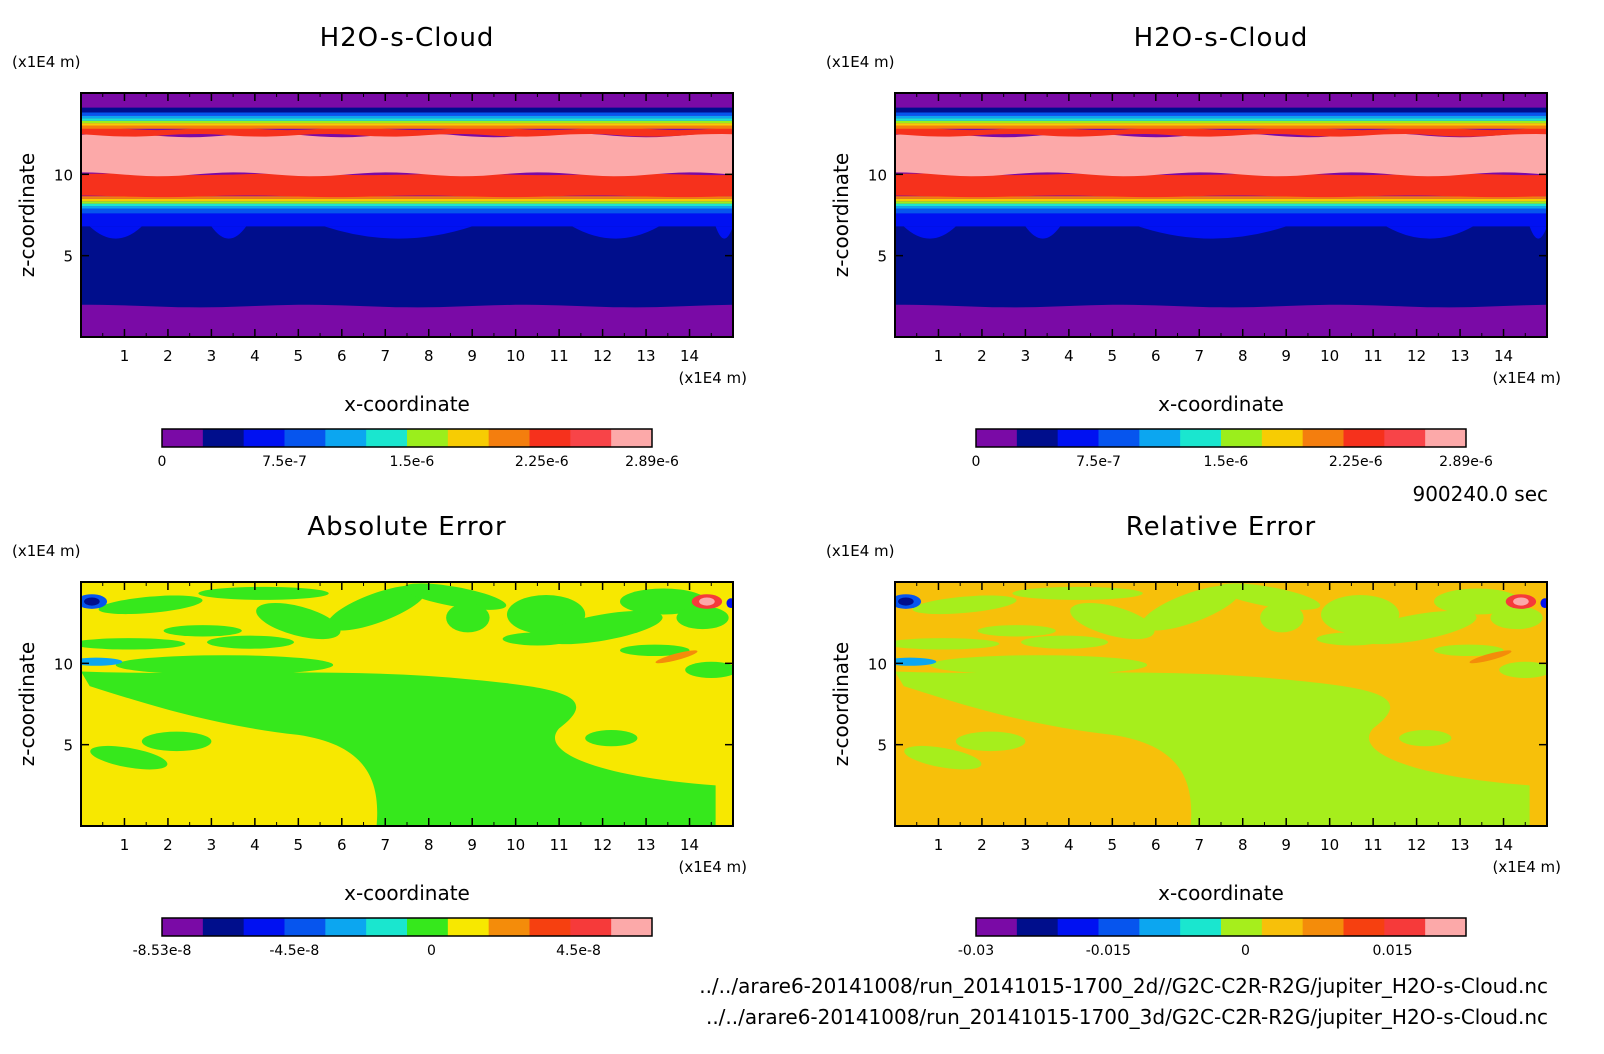 The image size is (1604, 1054). I want to click on colorbar-label: -0.015, so click(1108, 951).